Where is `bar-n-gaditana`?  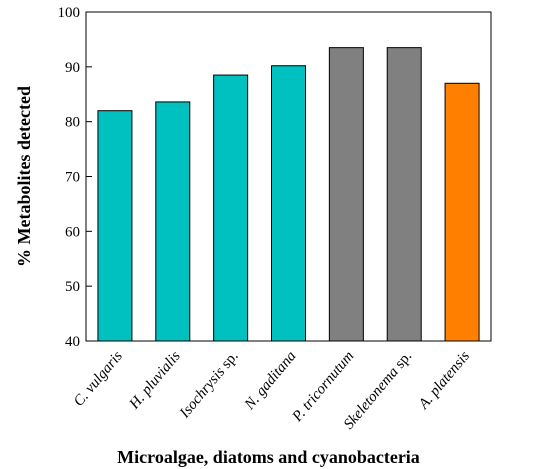 bar-n-gaditana is located at coordinates (288, 203).